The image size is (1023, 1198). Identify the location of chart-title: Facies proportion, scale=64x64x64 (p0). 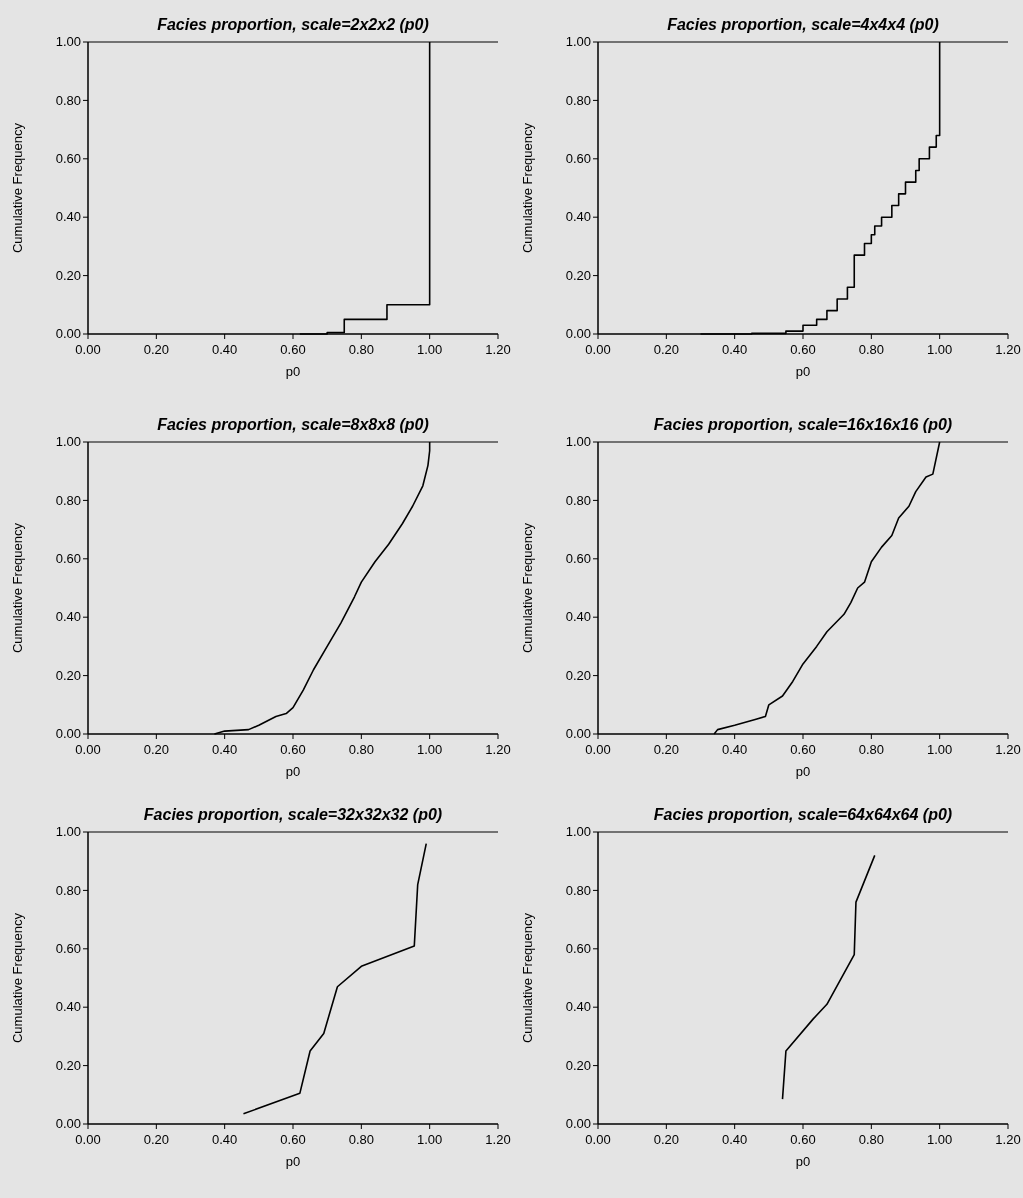
(803, 814).